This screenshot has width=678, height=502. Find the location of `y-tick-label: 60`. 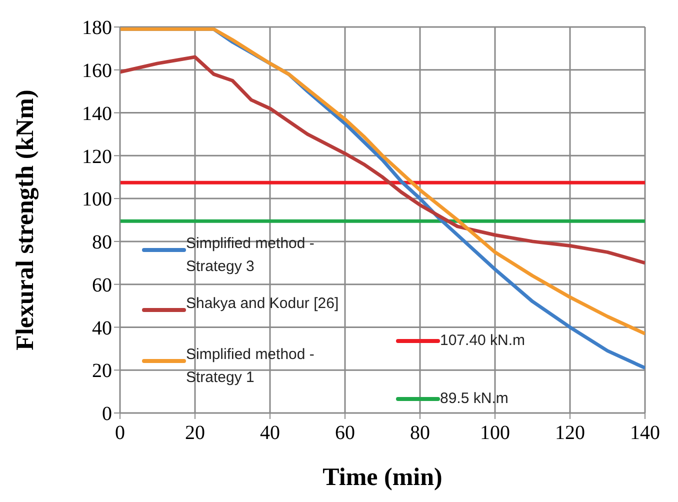

y-tick-label: 60 is located at coordinates (102, 285).